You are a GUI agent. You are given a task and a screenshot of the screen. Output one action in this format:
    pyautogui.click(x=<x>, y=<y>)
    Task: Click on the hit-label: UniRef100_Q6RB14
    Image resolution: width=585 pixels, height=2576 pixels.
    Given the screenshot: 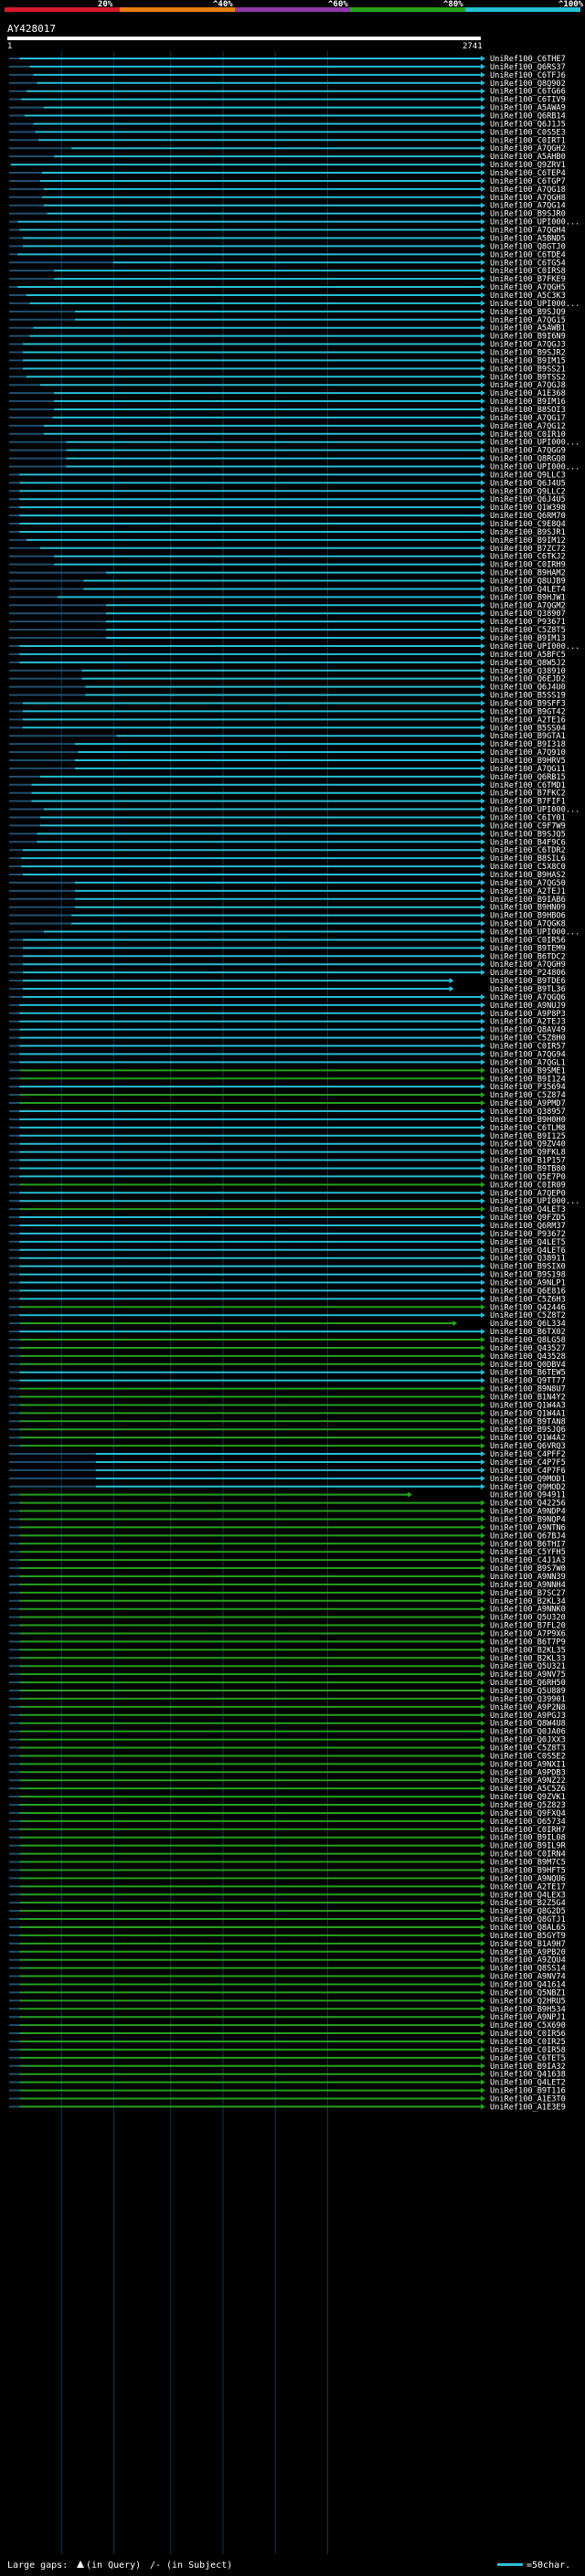 What is the action you would take?
    pyautogui.click(x=528, y=117)
    